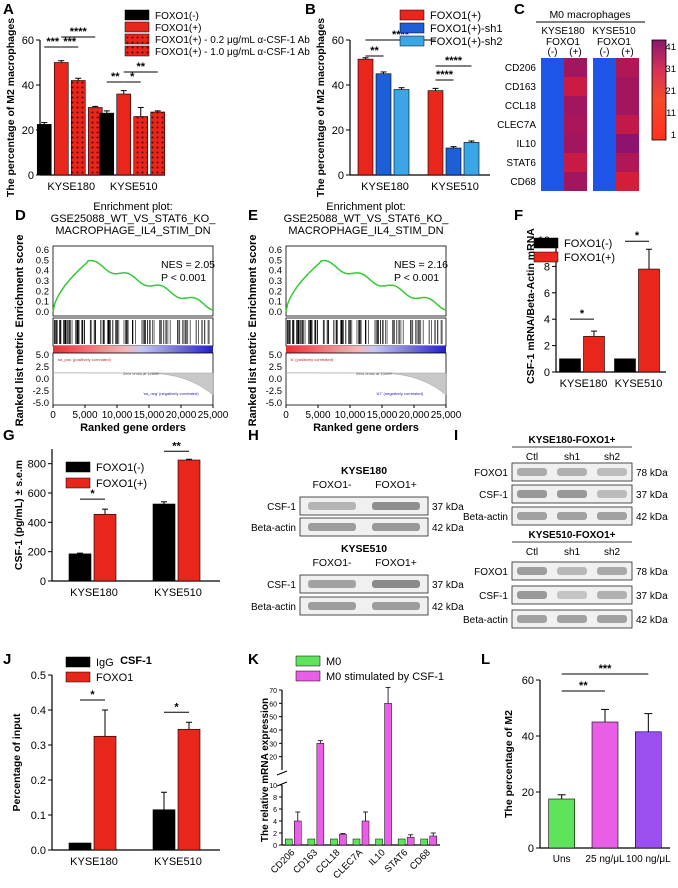 This screenshot has width=678, height=888. Describe the element at coordinates (20, 281) in the screenshot. I see `es-axis-label: Enrichment score` at that location.